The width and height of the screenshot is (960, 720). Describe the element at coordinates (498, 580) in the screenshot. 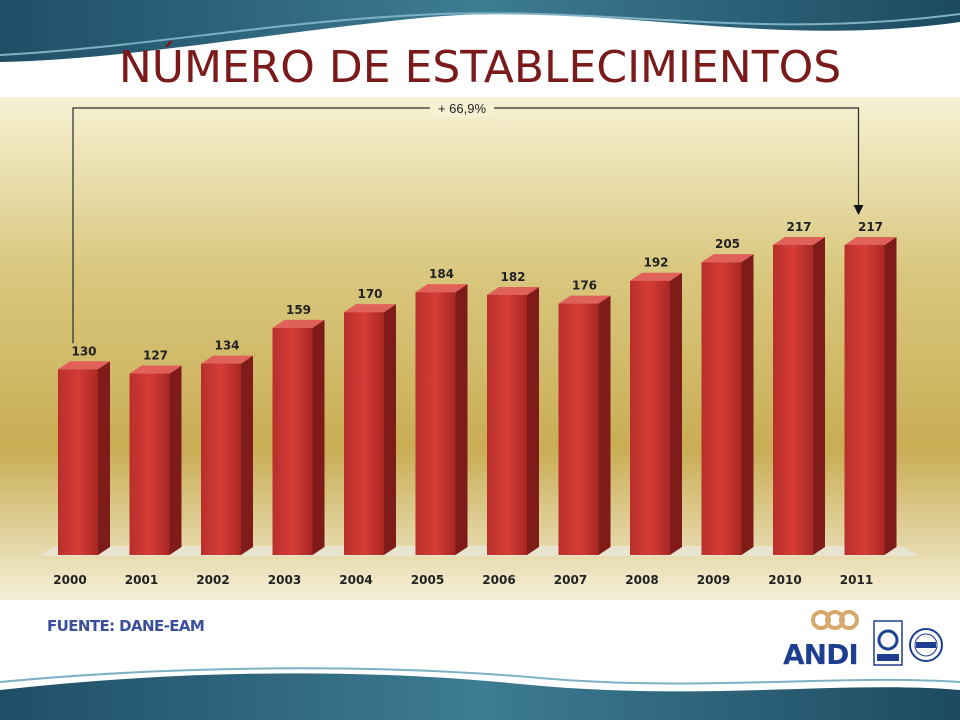

I see `x-tick-label: 2006` at that location.